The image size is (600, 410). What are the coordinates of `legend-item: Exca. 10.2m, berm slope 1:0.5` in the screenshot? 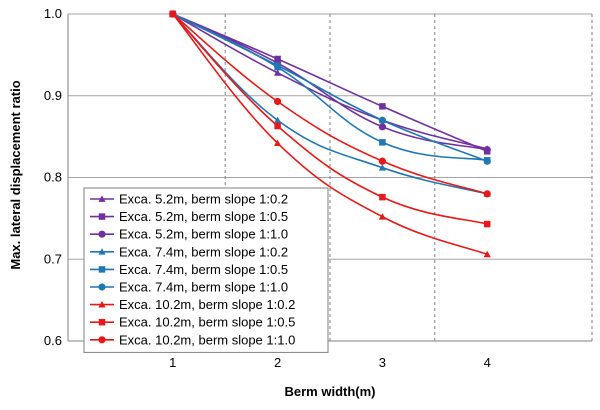 It's located at (192, 322).